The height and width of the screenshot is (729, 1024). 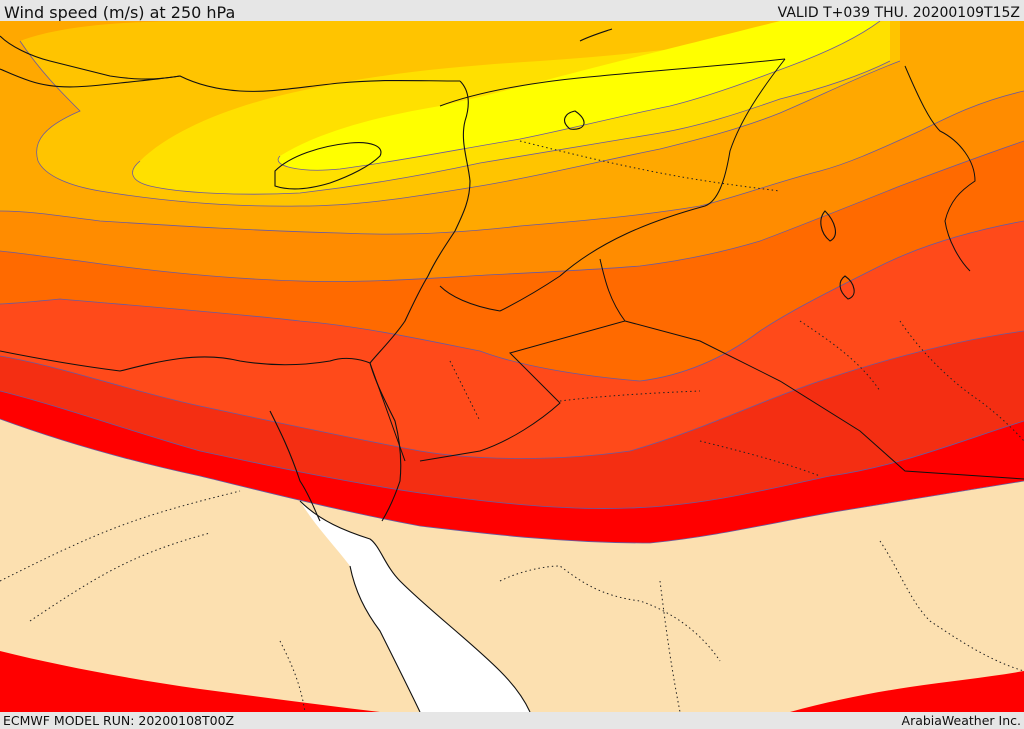 What do you see at coordinates (907, 691) in the screenshot?
I see `wind-band-southeast` at bounding box center [907, 691].